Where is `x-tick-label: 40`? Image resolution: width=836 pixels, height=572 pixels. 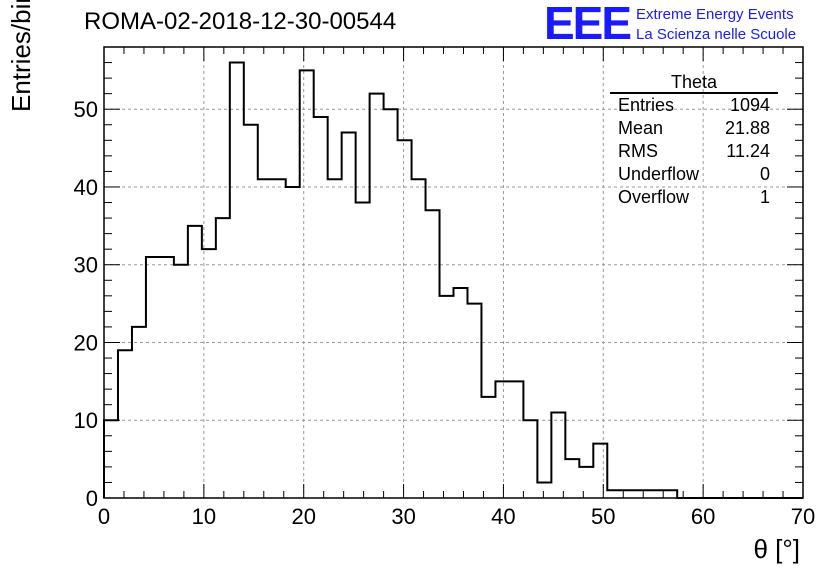
x-tick-label: 40 is located at coordinates (503, 516).